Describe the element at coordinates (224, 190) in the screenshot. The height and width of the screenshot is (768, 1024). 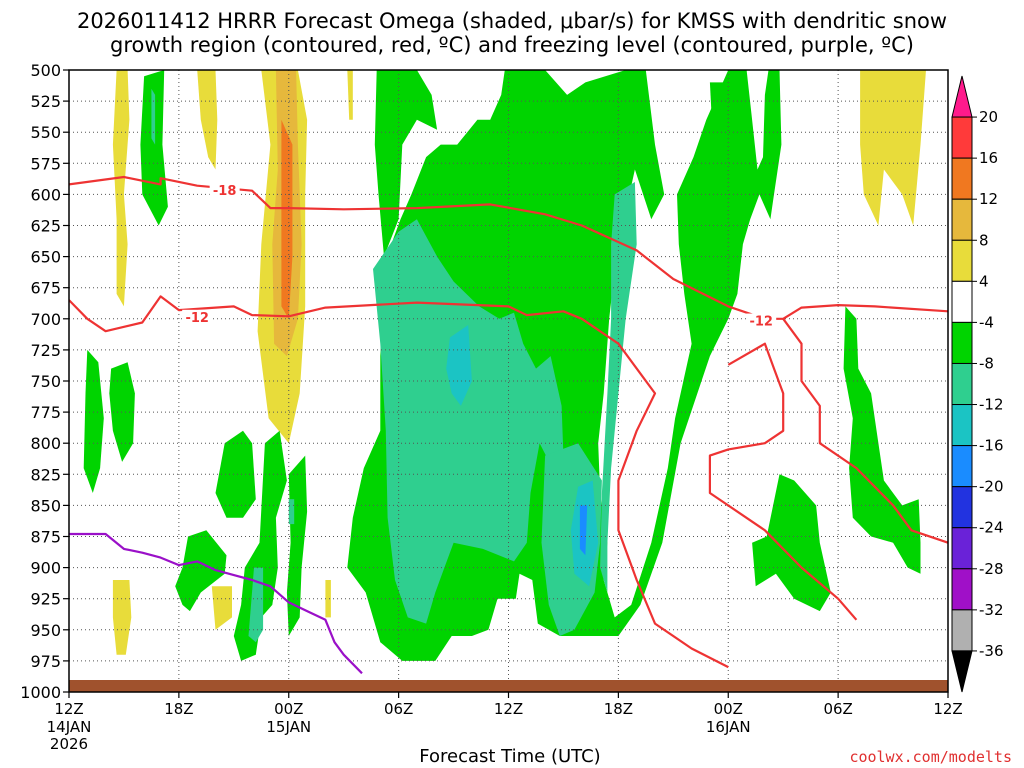
I see `contour-label-bg-dgz_minus18` at that location.